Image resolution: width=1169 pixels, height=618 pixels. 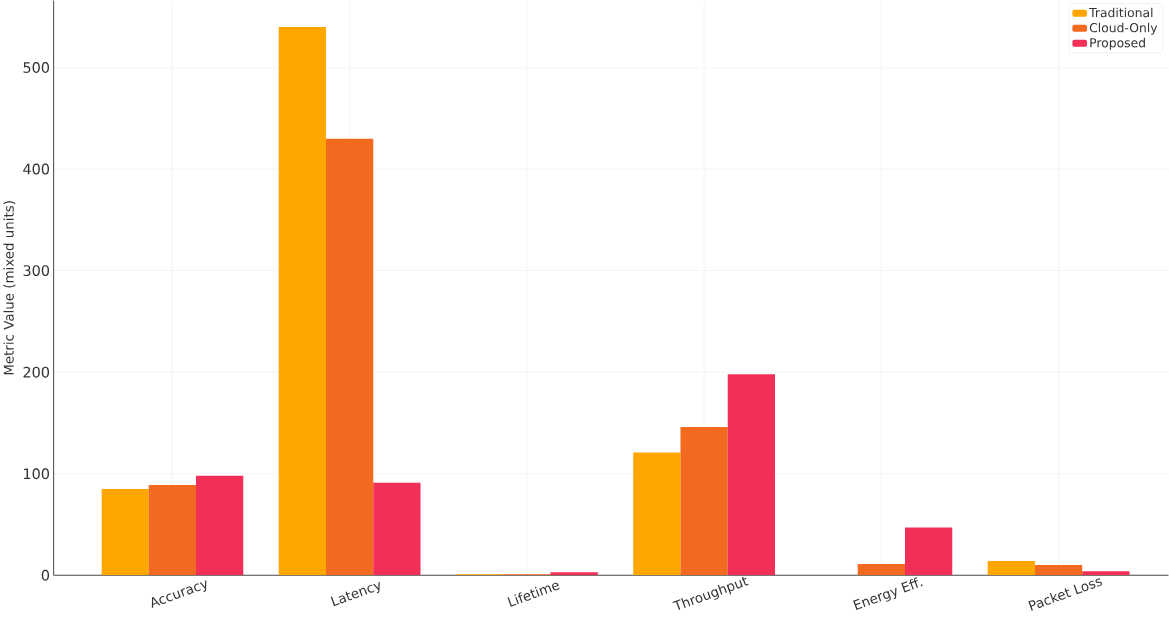 What do you see at coordinates (36, 67) in the screenshot?
I see `y-tick-label: 500` at bounding box center [36, 67].